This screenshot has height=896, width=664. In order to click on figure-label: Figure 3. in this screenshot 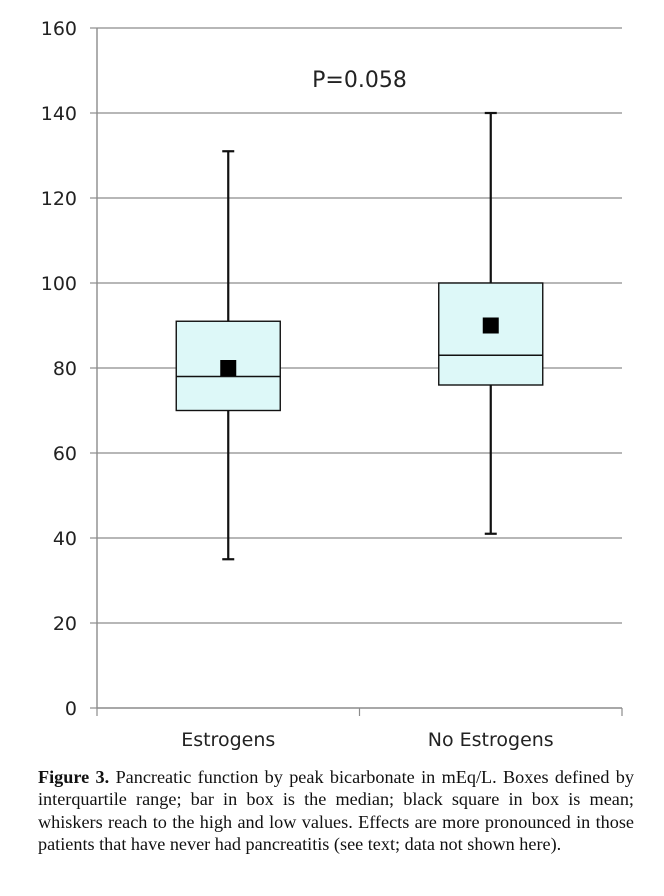, I will do `click(74, 777)`.